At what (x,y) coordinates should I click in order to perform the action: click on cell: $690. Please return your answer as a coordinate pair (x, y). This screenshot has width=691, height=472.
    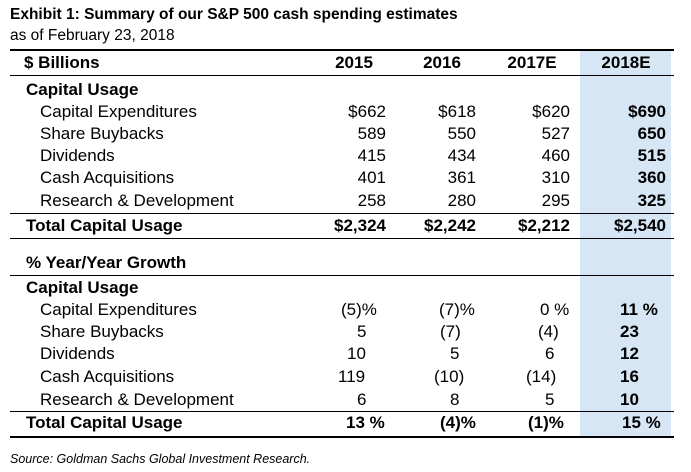
    Looking at the image, I should click on (647, 111).